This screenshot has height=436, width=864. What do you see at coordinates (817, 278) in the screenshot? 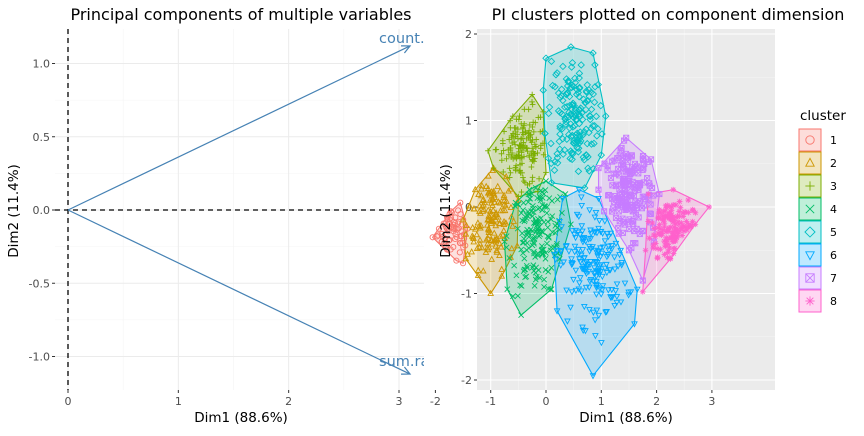
I see `legend-item-7: 7` at bounding box center [817, 278].